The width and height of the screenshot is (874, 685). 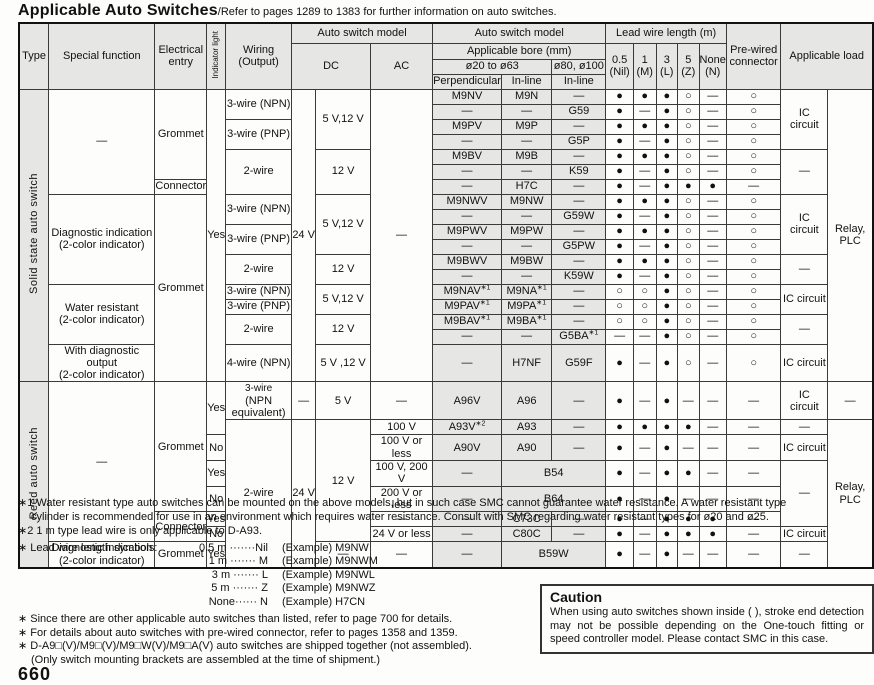 I want to click on col-header-pre-wired-connector: Pre-wired connector, so click(x=753, y=56).